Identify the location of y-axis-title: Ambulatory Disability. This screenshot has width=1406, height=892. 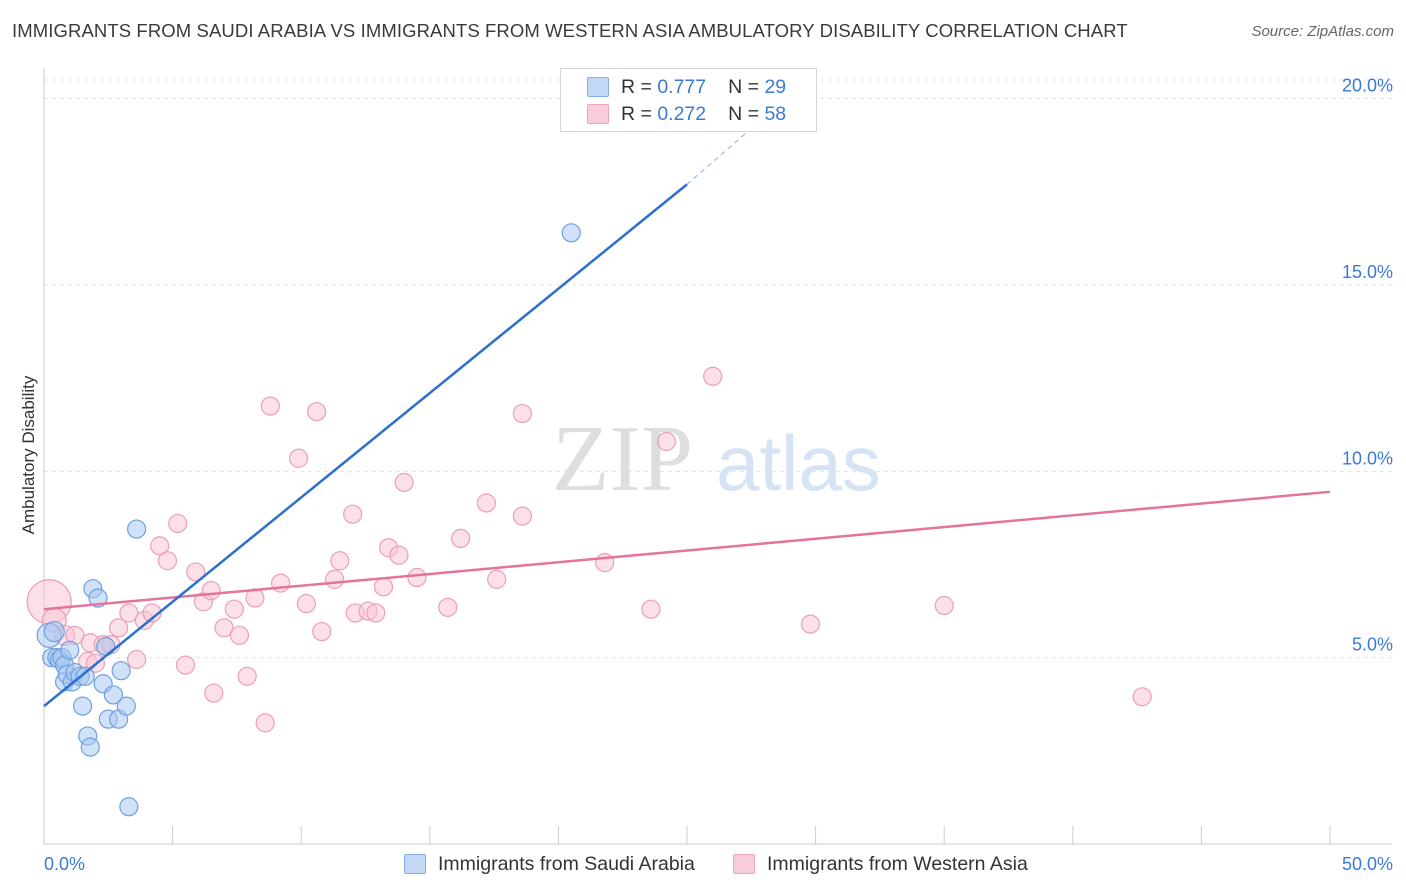
(28, 455).